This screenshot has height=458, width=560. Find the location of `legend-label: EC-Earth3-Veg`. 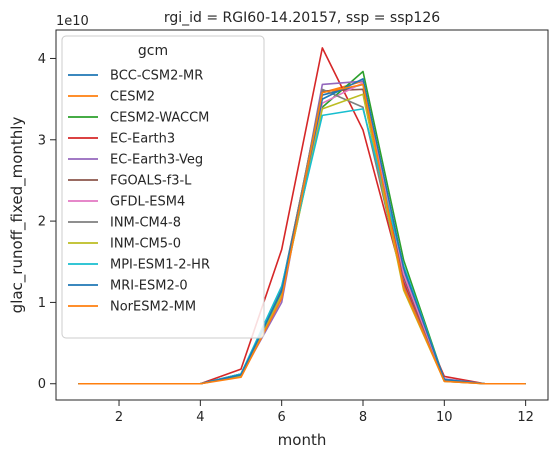

legend-label: EC-Earth3-Veg is located at coordinates (156, 160).